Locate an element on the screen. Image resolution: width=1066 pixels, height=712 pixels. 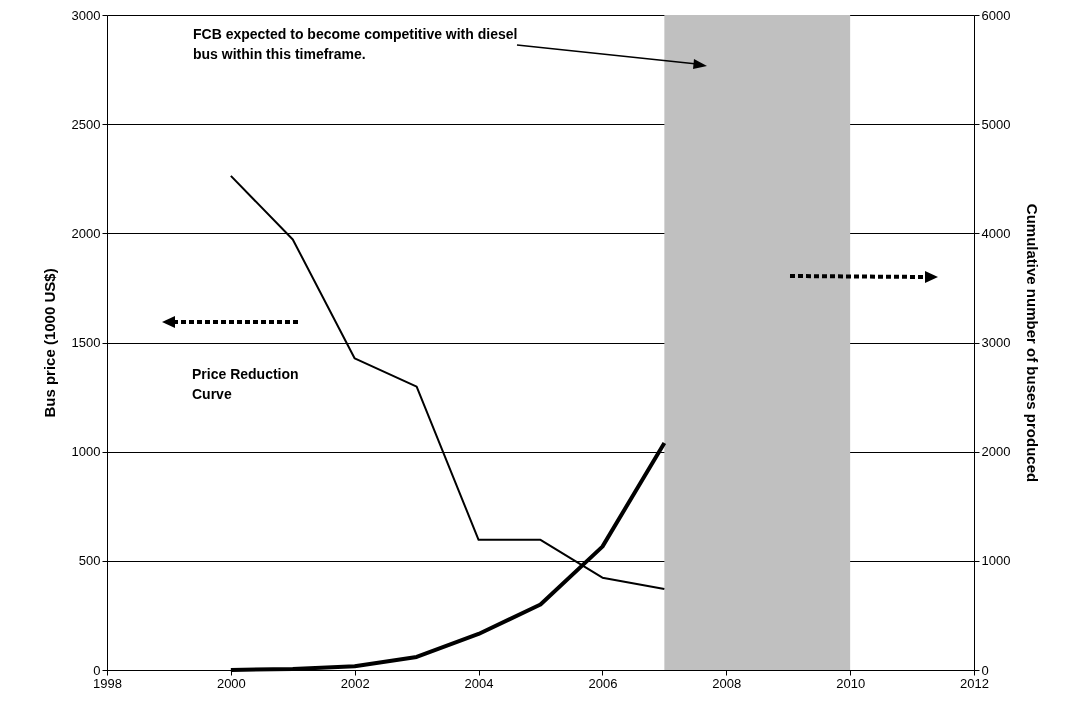
y2-tick-label: 6000 is located at coordinates (996, 15).